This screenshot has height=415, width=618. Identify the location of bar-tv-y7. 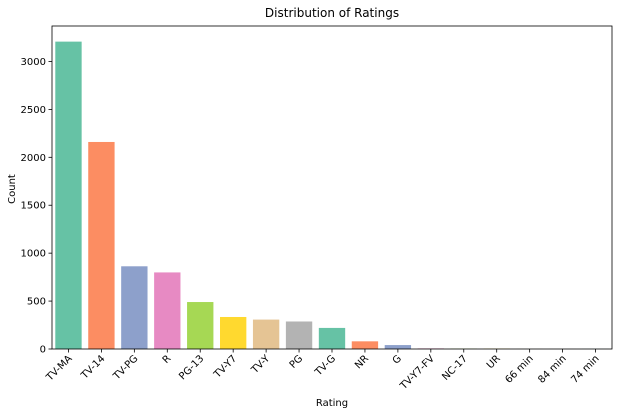
(233, 332).